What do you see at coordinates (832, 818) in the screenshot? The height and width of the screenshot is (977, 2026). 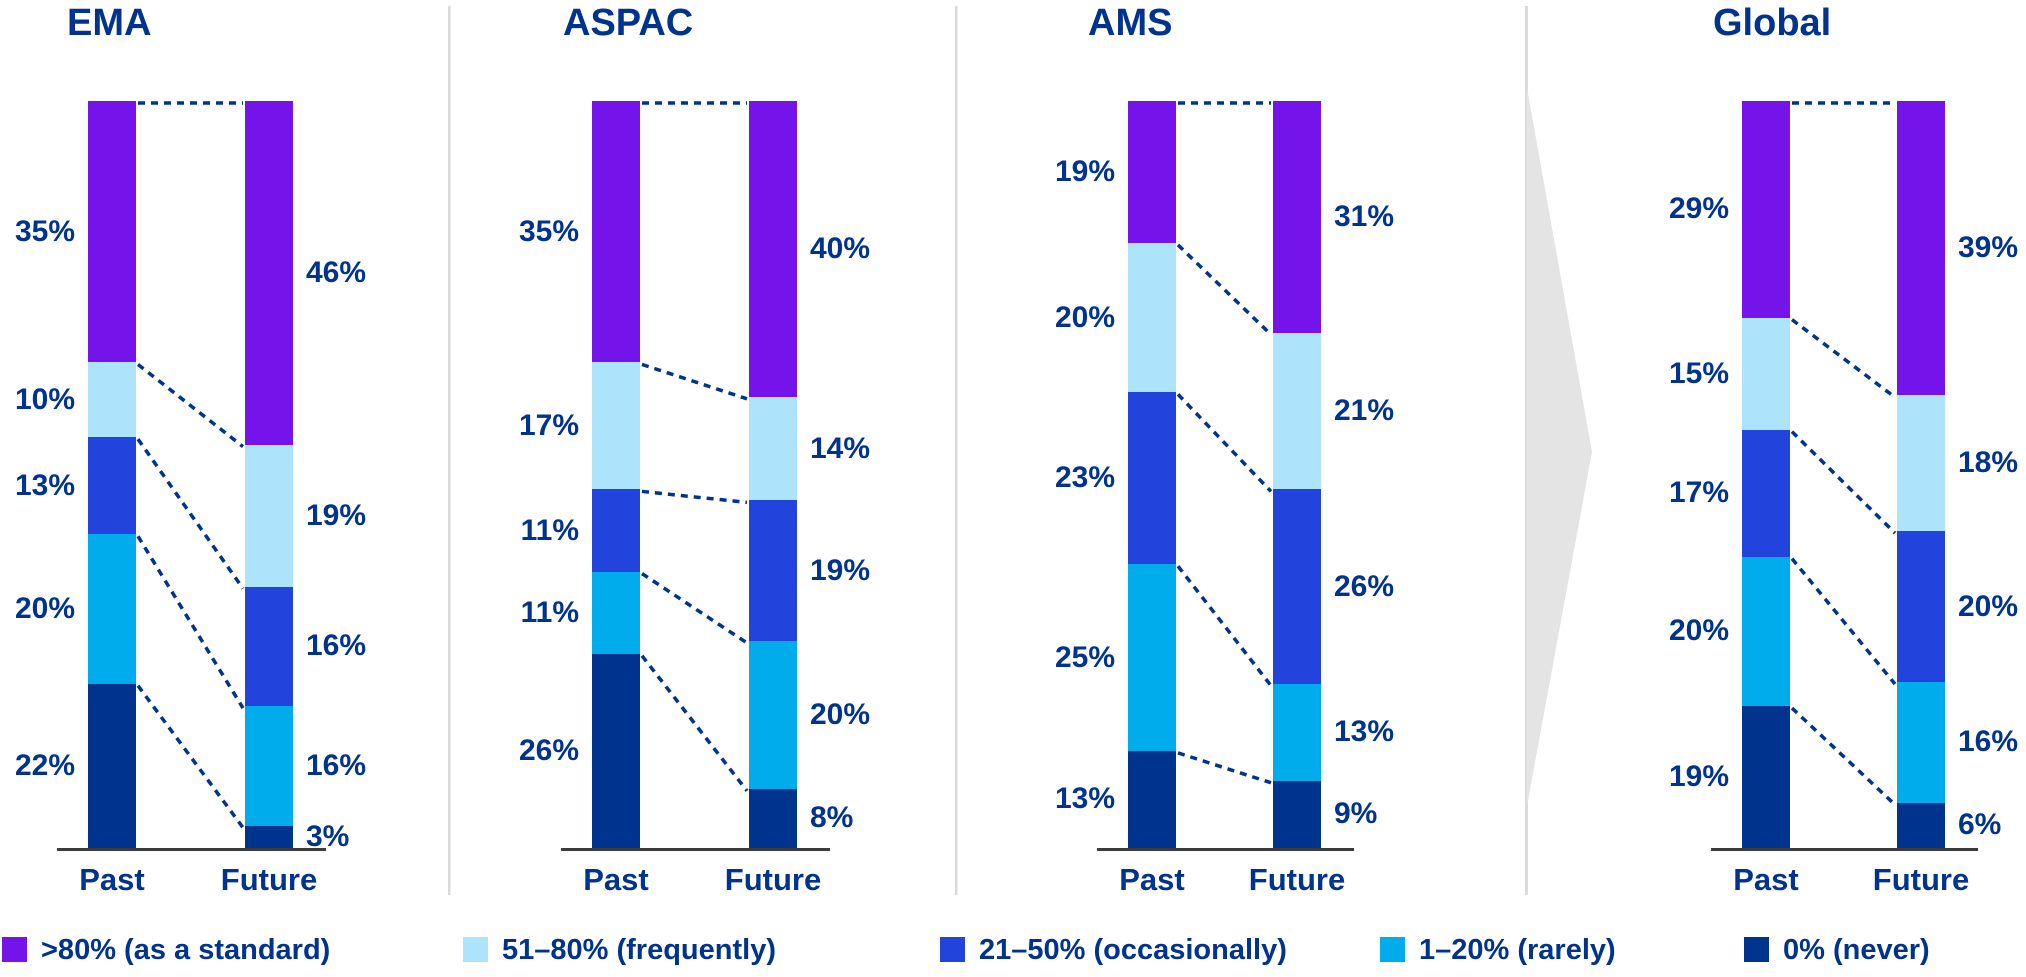 I see `segment-value-label: 8%` at bounding box center [832, 818].